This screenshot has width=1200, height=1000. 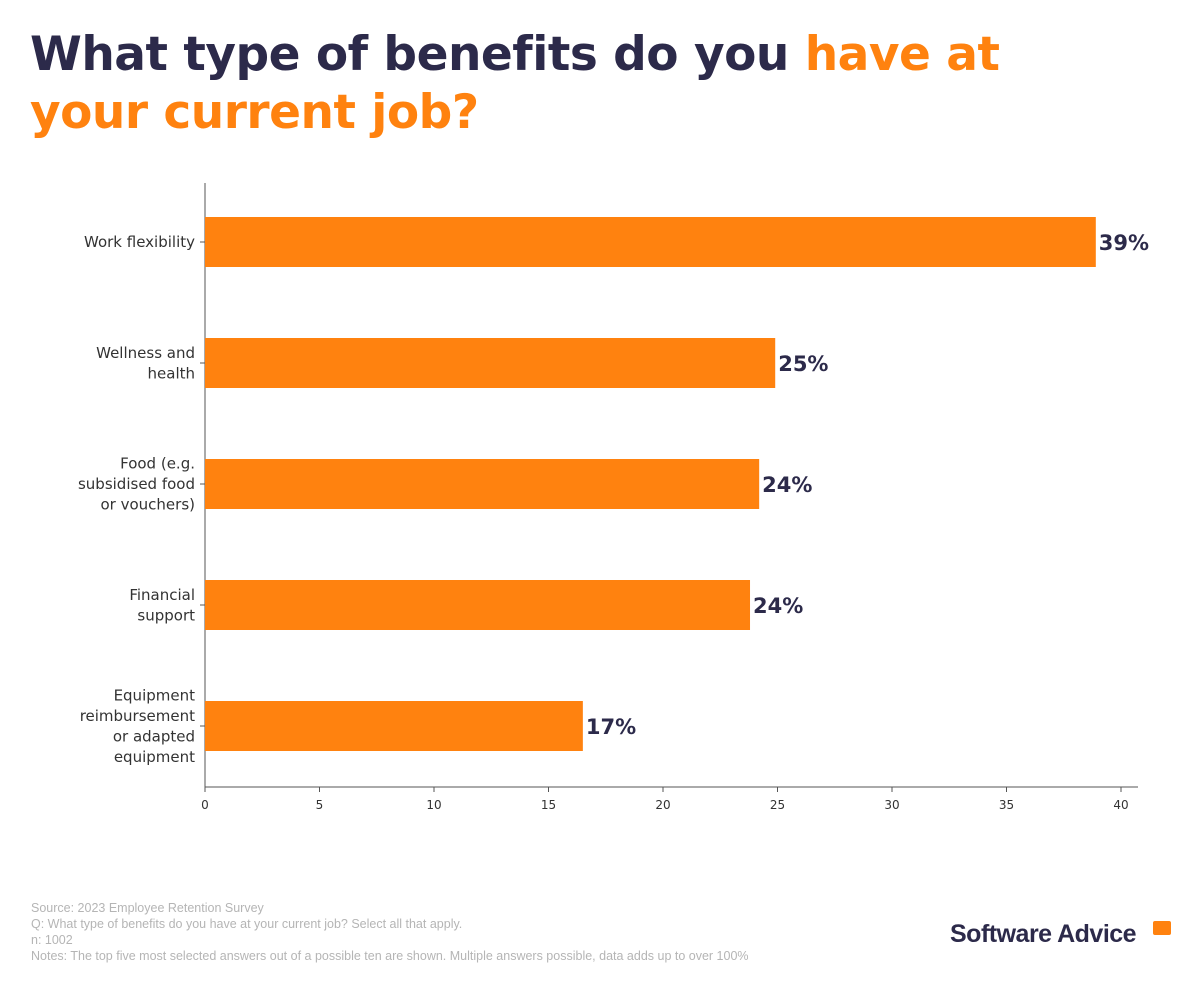 I want to click on x-tick-label: 15, so click(x=548, y=805).